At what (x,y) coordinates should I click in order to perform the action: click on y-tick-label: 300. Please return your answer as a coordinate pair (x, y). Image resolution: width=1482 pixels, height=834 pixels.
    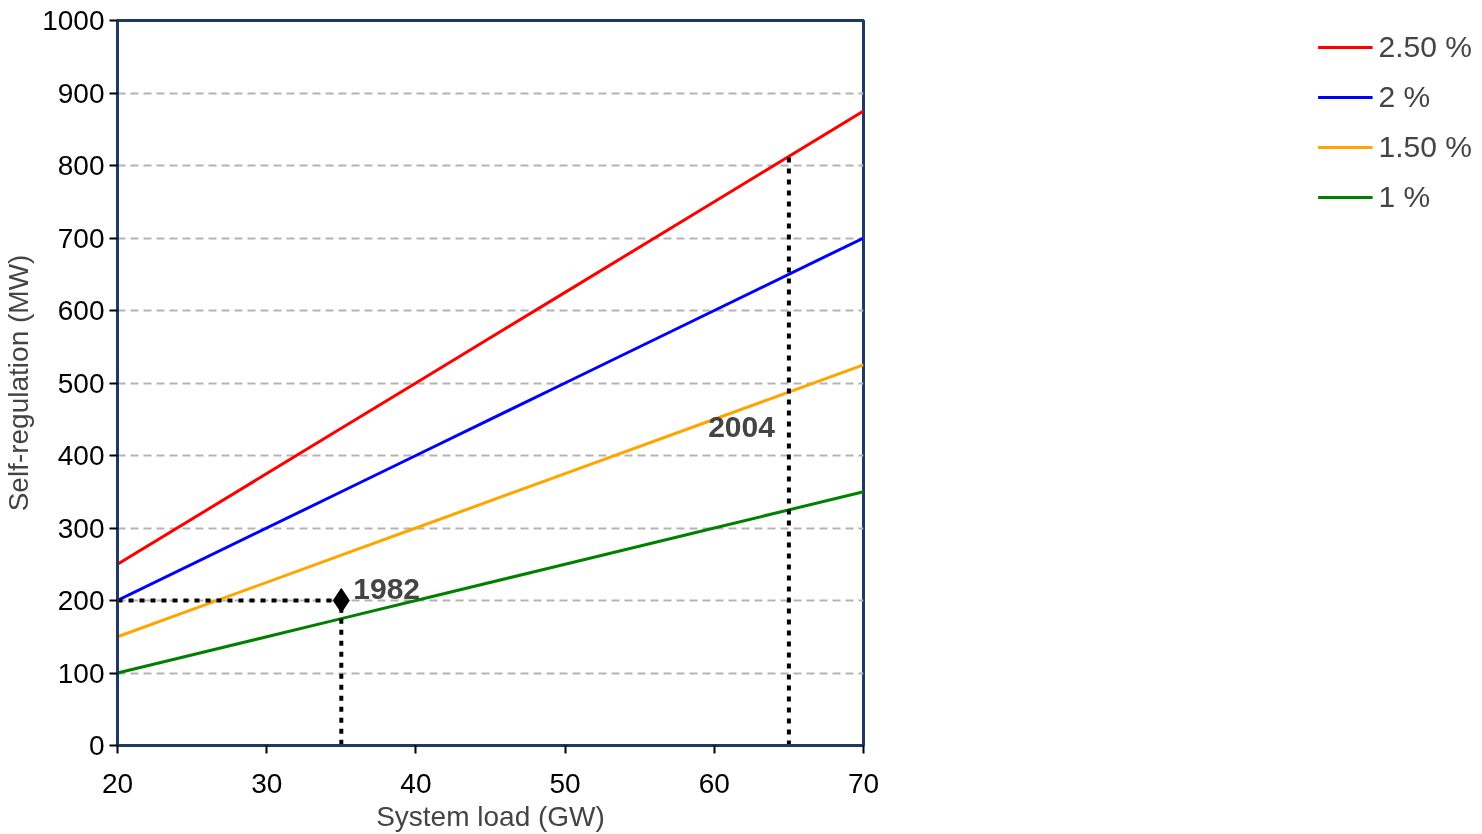
    Looking at the image, I should click on (81, 528).